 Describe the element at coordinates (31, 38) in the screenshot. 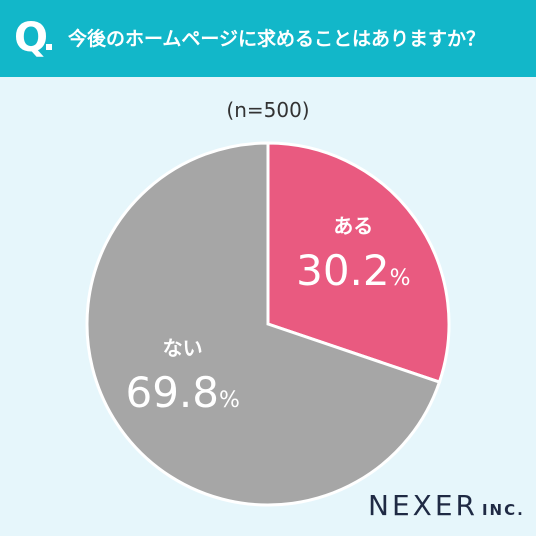

I see `q-mark: Q` at that location.